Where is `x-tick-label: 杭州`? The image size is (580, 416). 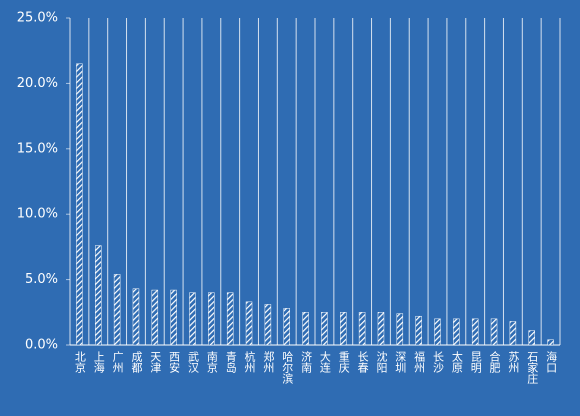
x-tick-label: 杭州 is located at coordinates (249, 361).